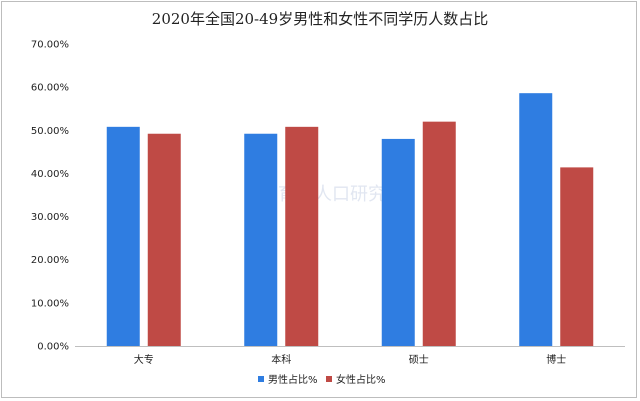 The image size is (640, 401). Describe the element at coordinates (50, 260) in the screenshot. I see `y-tick-label: 20.00%` at that location.